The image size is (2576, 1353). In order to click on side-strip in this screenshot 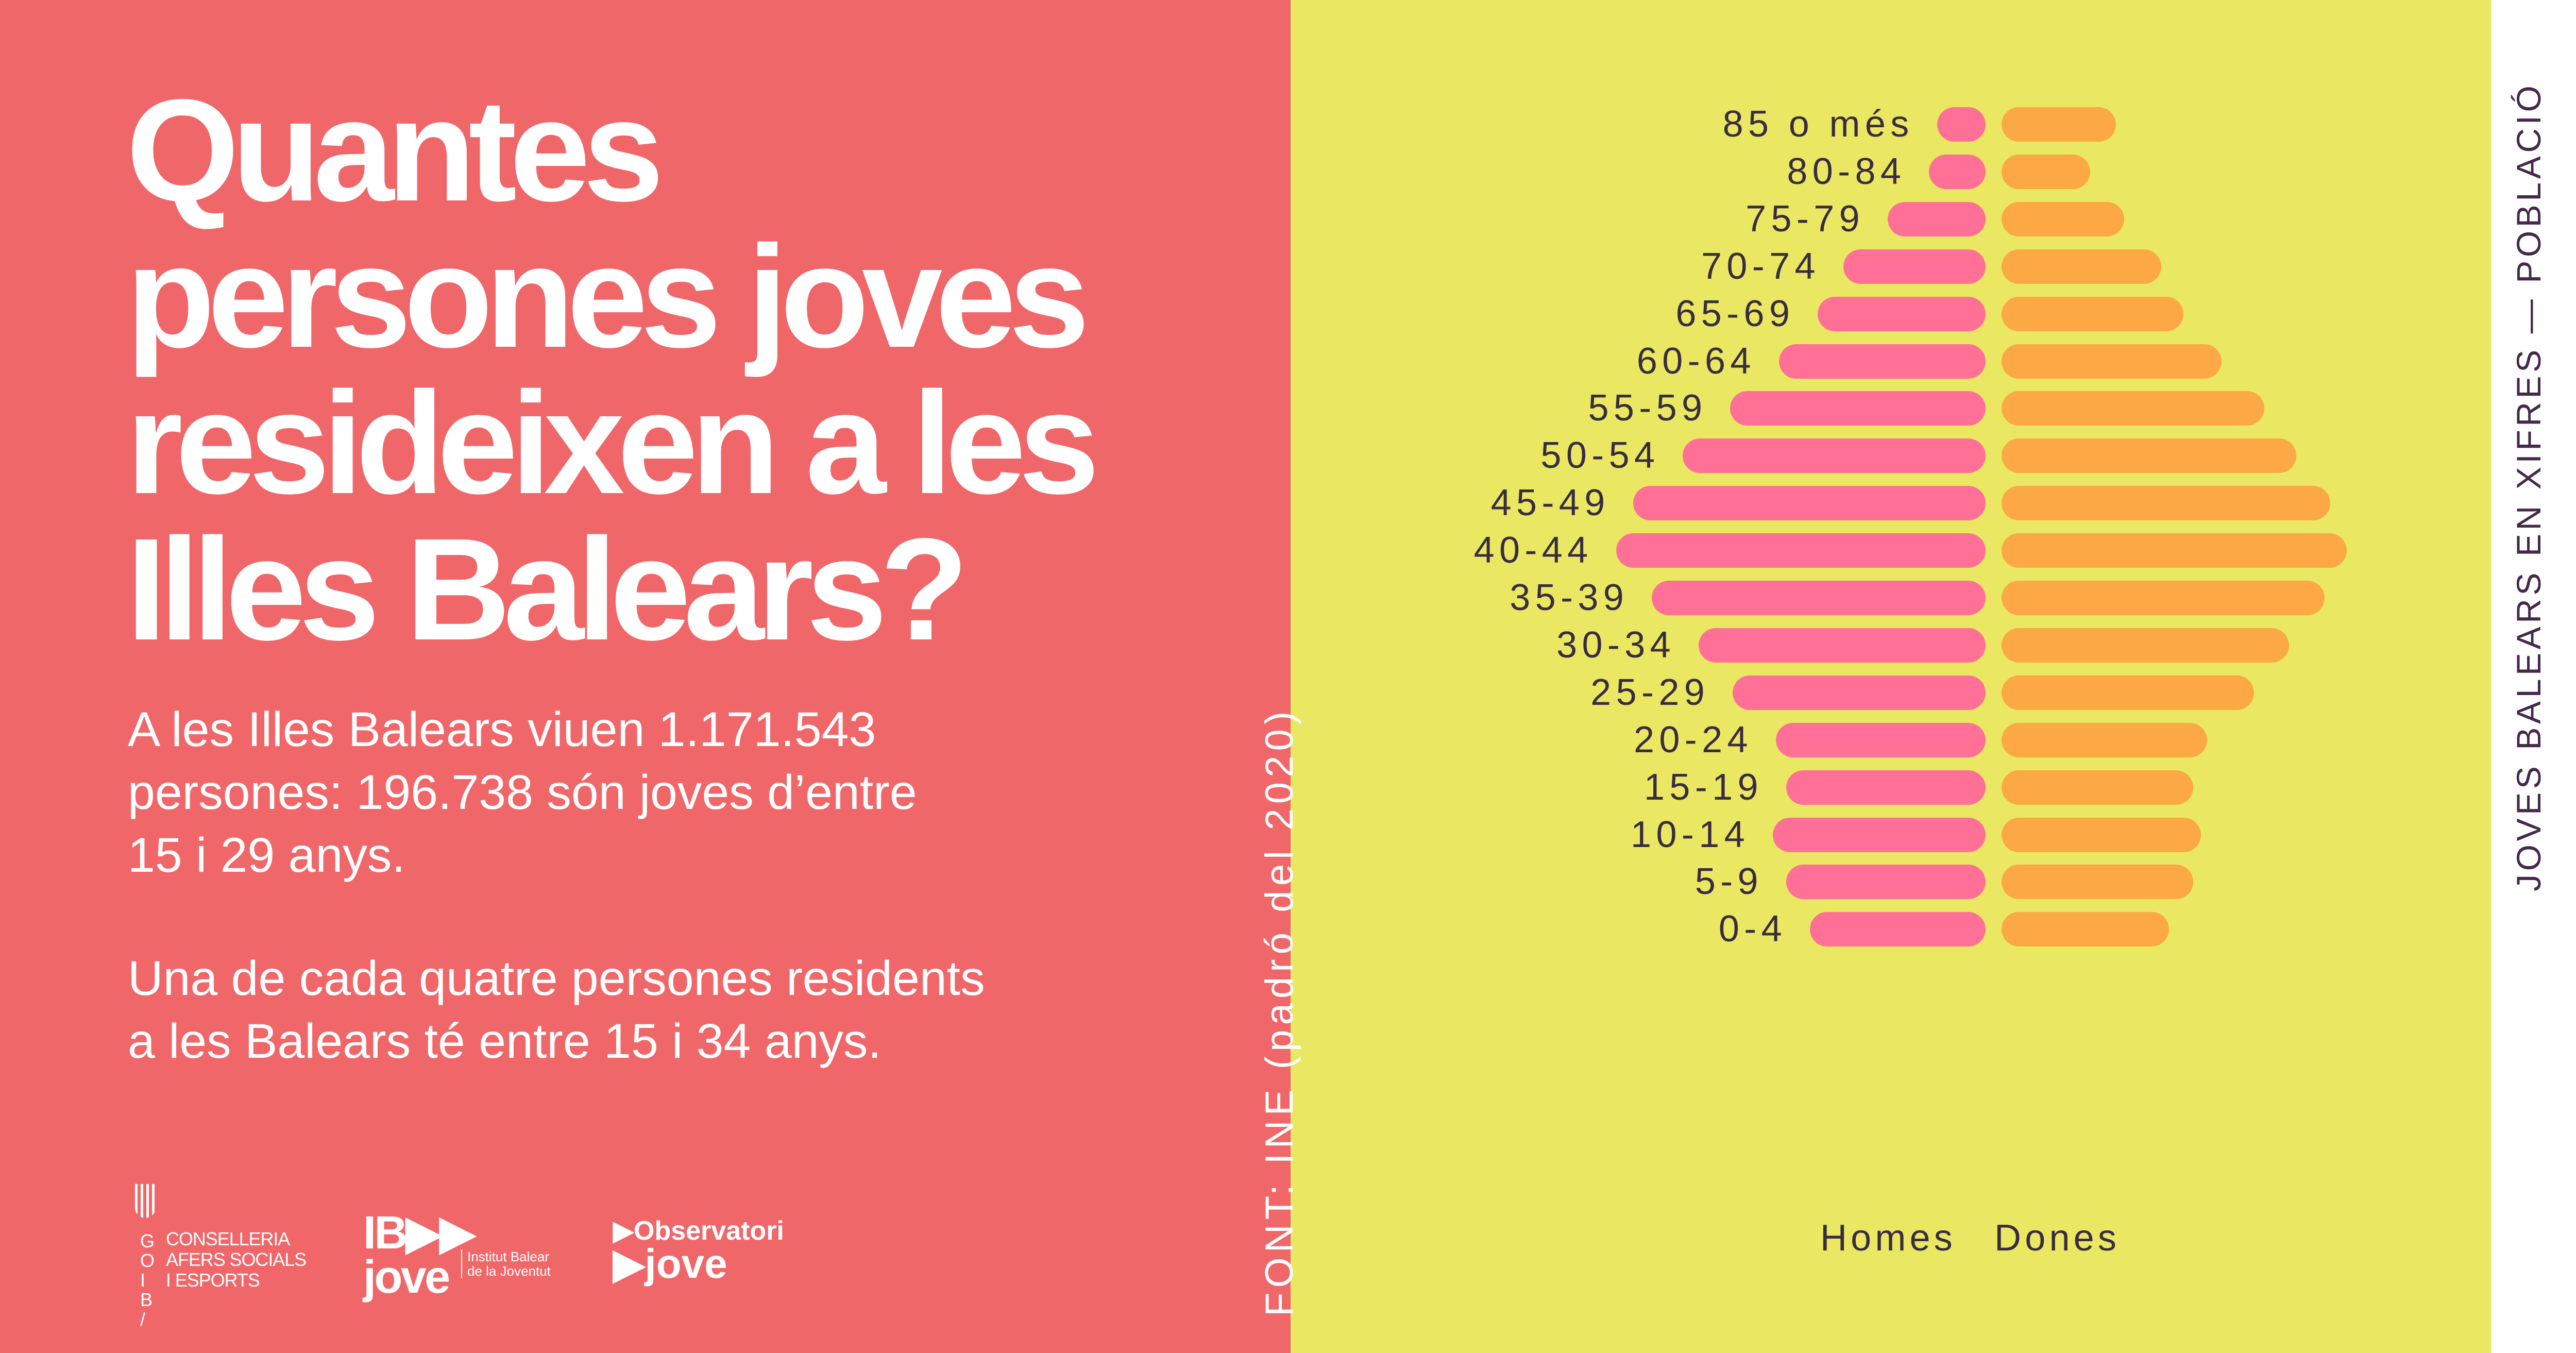, I will do `click(2533, 676)`.